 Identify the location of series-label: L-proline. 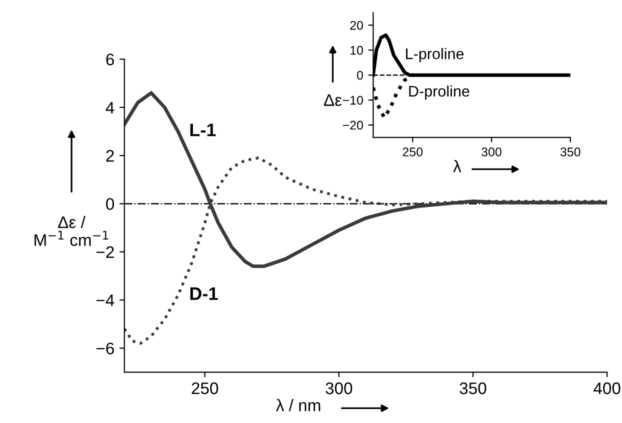
(435, 55).